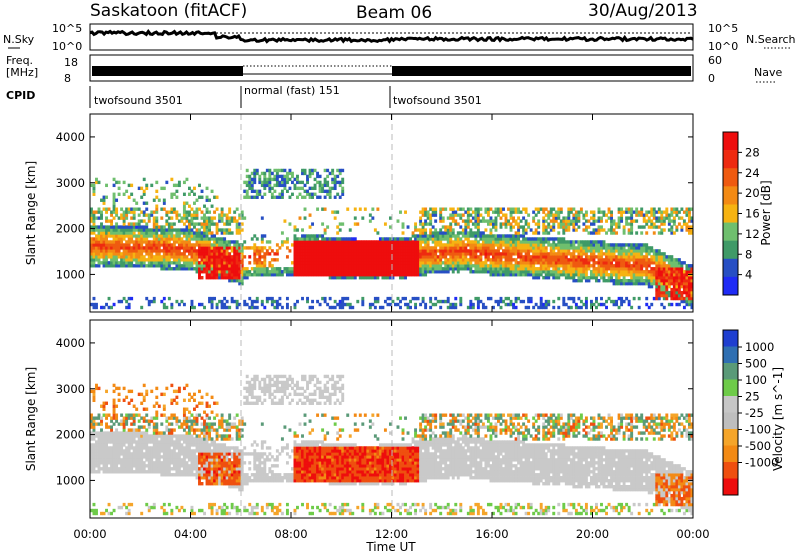 The height and width of the screenshot is (554, 800). Describe the element at coordinates (768, 72) in the screenshot. I see `nave-label: Nave` at that location.